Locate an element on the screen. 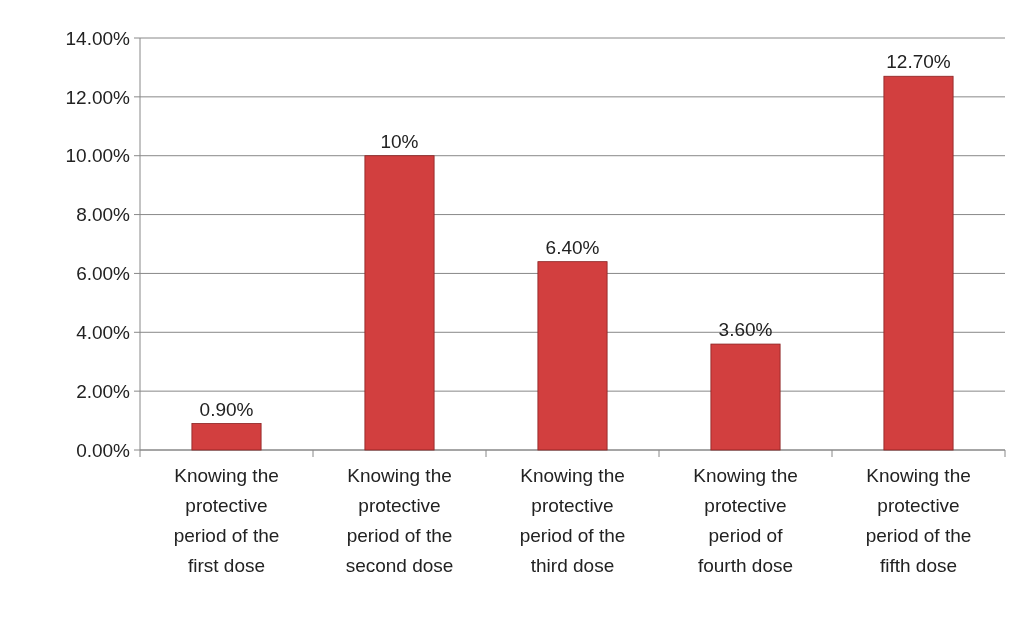  y-tick-label: 0.00% is located at coordinates (103, 450).